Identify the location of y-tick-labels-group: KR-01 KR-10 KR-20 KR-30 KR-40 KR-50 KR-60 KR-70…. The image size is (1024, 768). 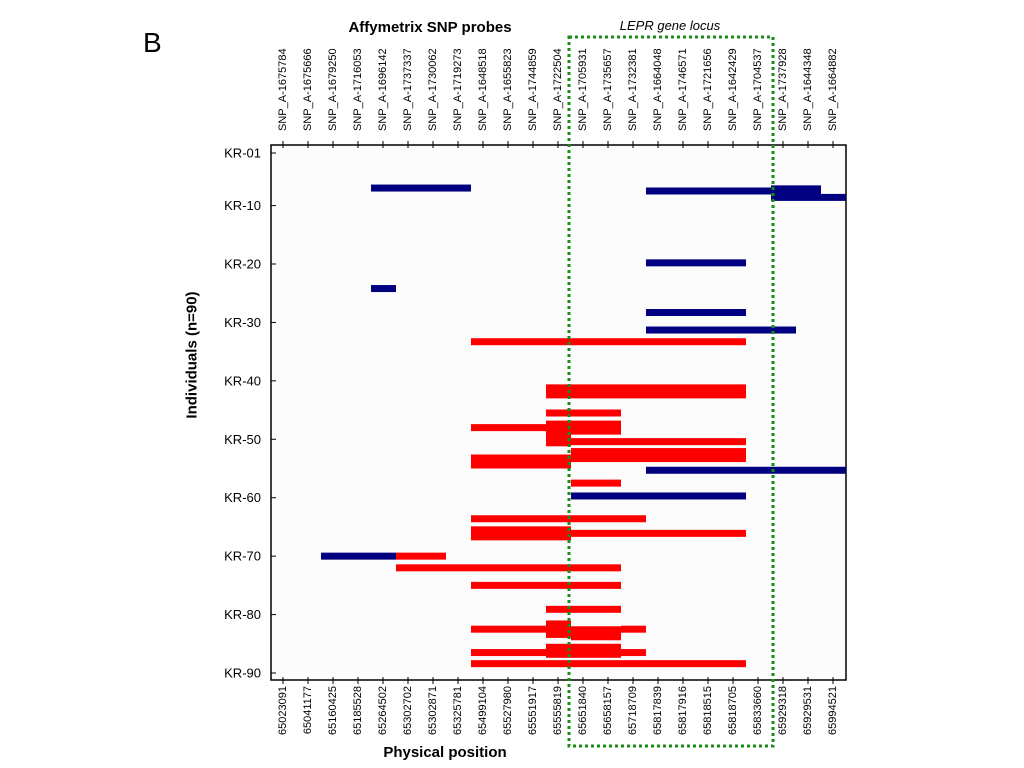
(250, 413).